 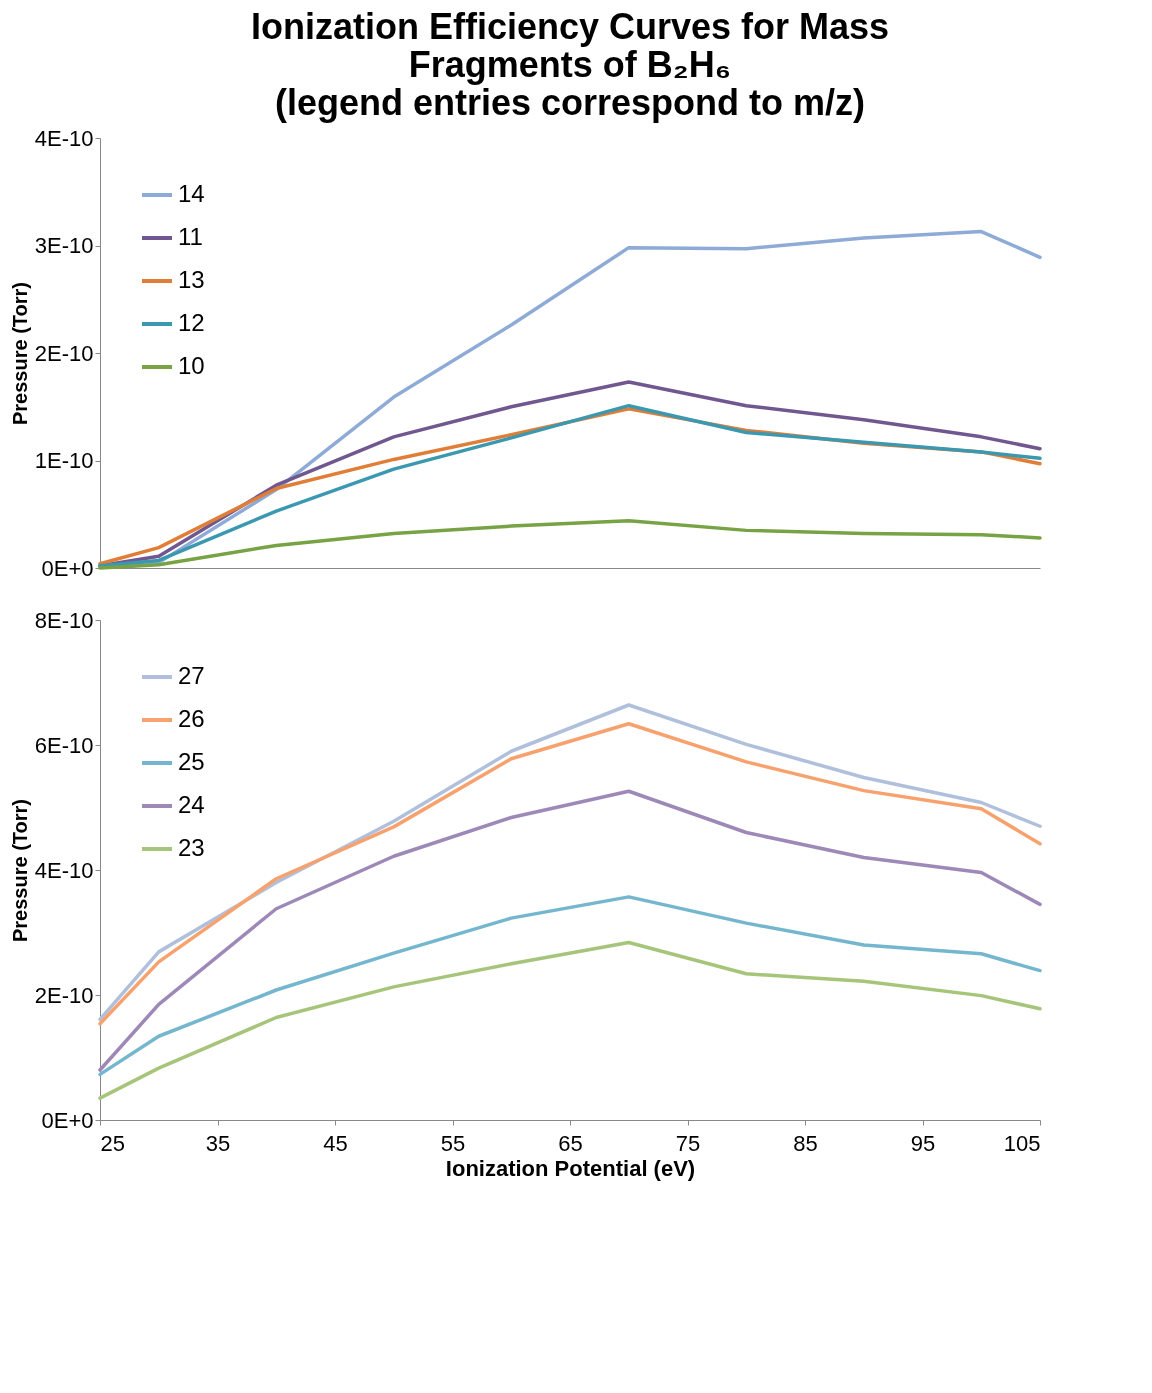 What do you see at coordinates (688, 1143) in the screenshot?
I see `x-tick-label: 75` at bounding box center [688, 1143].